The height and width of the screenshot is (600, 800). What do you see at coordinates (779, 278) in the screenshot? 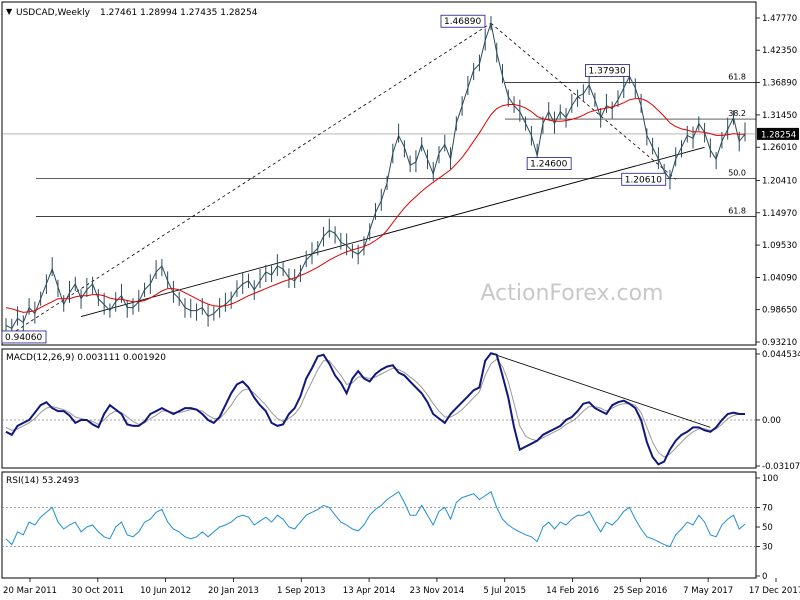
I see `price-tick-label: 1.04090` at bounding box center [779, 278].